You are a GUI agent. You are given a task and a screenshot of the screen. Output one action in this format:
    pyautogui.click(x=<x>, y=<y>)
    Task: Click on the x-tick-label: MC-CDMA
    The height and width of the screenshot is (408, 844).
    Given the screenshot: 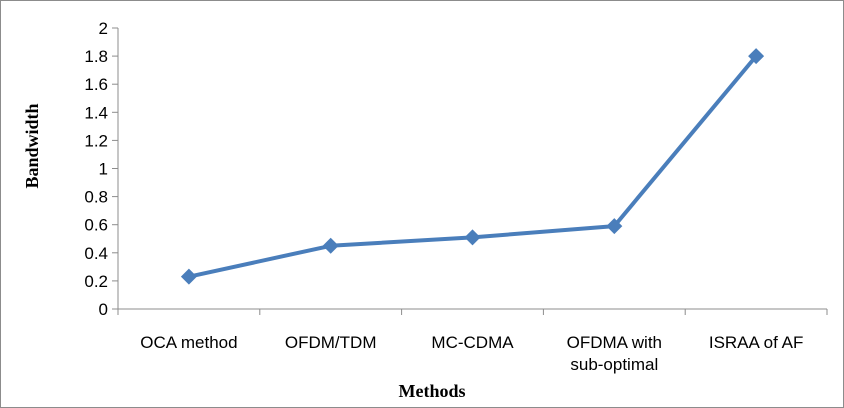 What is the action you would take?
    pyautogui.click(x=472, y=342)
    